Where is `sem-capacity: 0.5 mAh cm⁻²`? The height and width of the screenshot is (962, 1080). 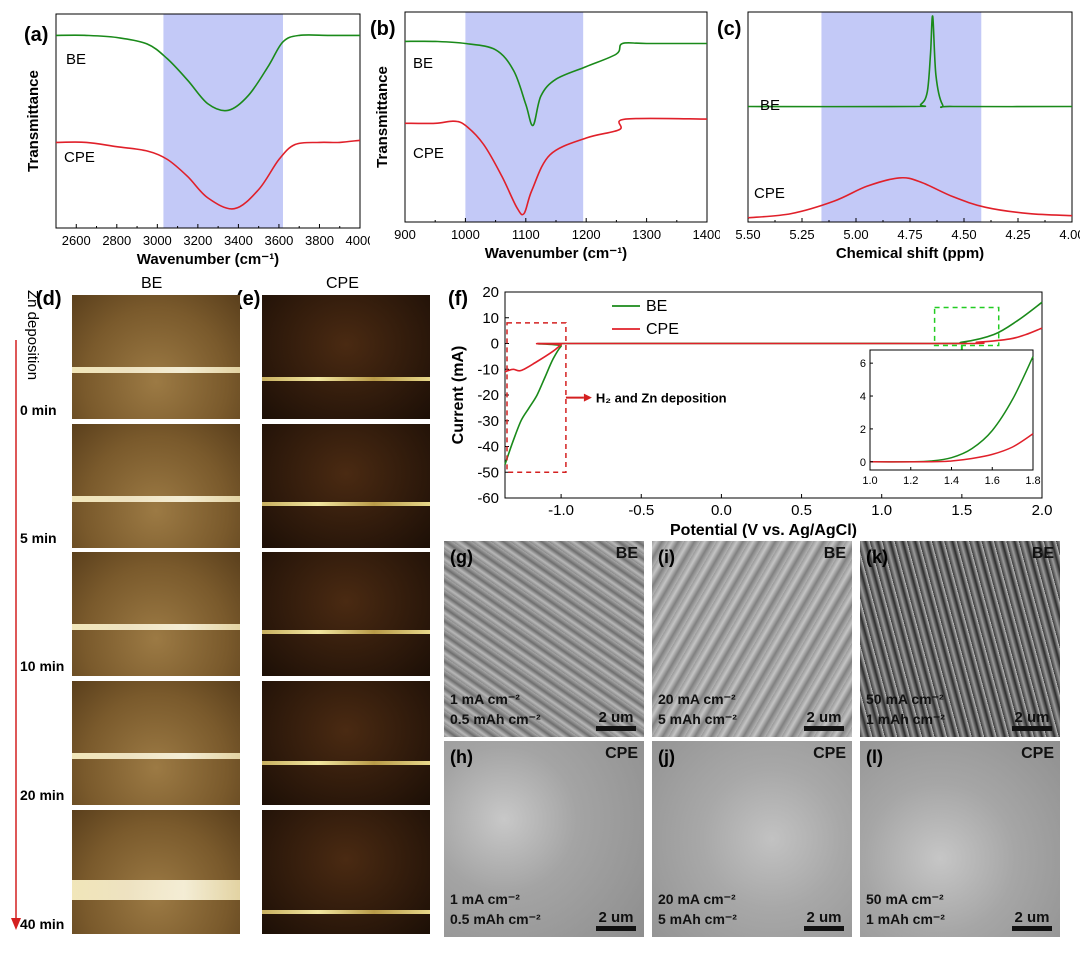 sem-capacity: 0.5 mAh cm⁻² is located at coordinates (495, 919).